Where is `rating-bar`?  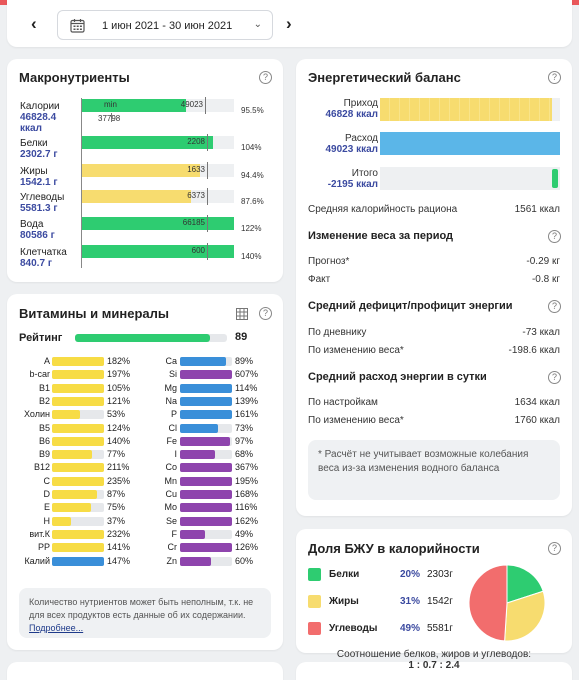
rating-bar is located at coordinates (151, 338).